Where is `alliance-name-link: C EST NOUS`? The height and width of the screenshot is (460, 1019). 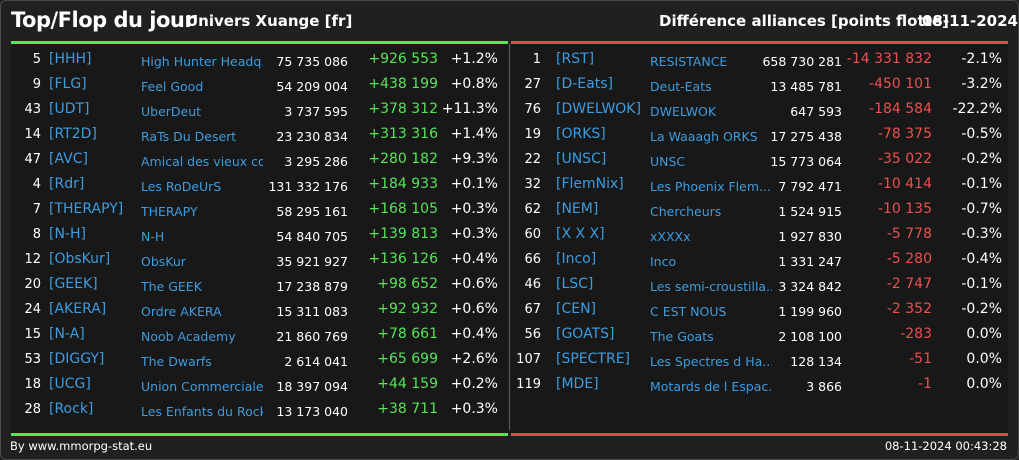 alliance-name-link: C EST NOUS is located at coordinates (688, 311).